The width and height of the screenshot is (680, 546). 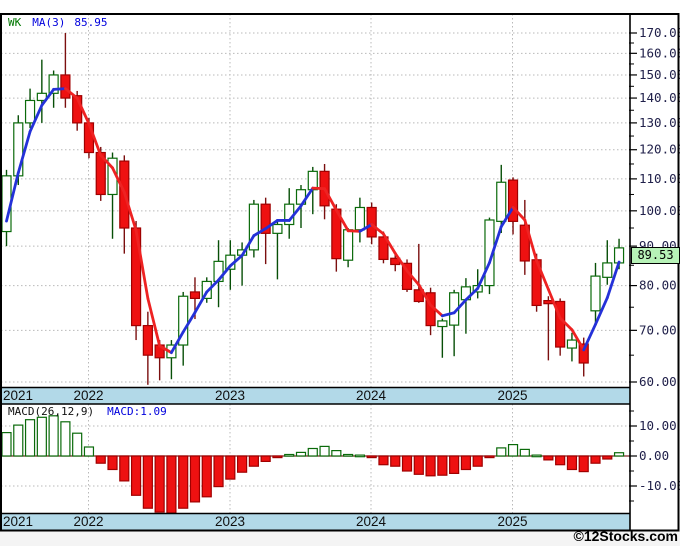 What do you see at coordinates (659, 485) in the screenshot?
I see `macd-axis-label: -10.00` at bounding box center [659, 485].